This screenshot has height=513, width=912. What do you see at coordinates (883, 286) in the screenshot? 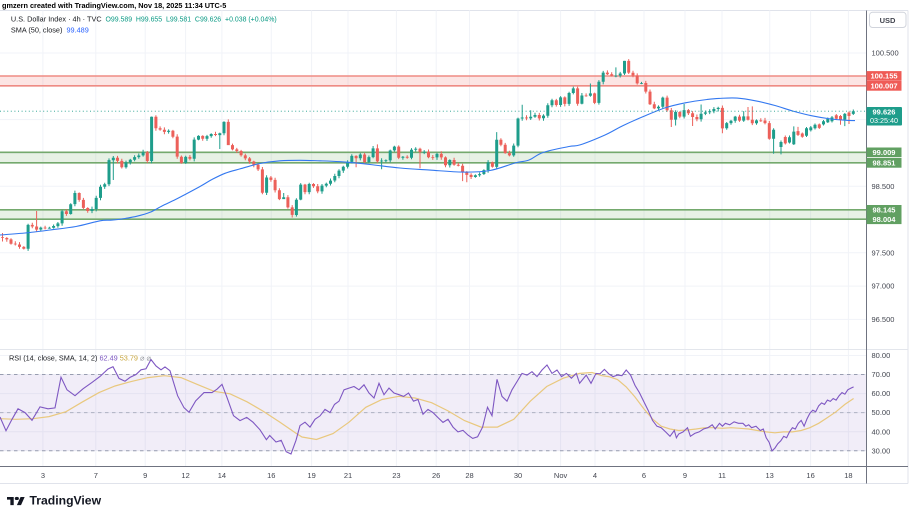
I see `svg-text: 97.000` at bounding box center [883, 286].